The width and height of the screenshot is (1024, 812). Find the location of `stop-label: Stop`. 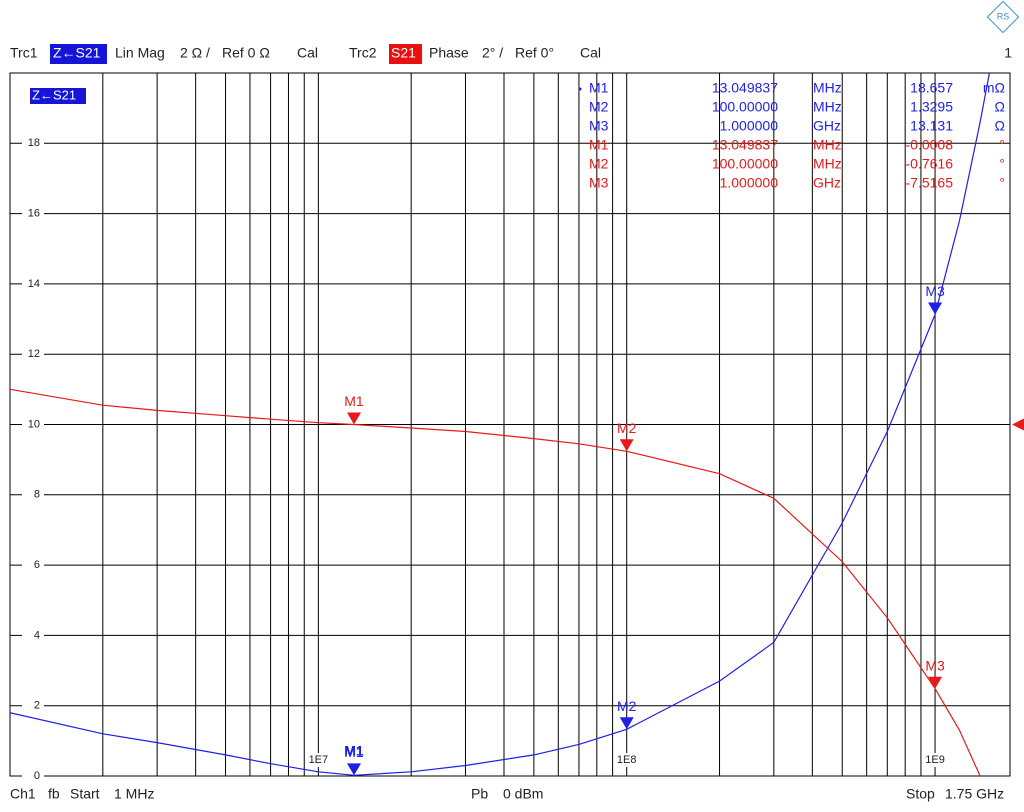

stop-label: Stop is located at coordinates (920, 794).